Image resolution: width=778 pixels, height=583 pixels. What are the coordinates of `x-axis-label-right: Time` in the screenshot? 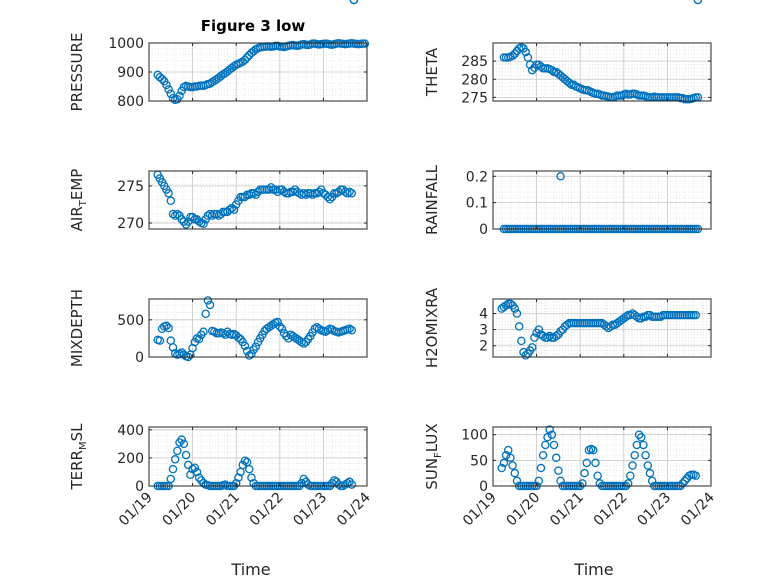 It's located at (593, 569).